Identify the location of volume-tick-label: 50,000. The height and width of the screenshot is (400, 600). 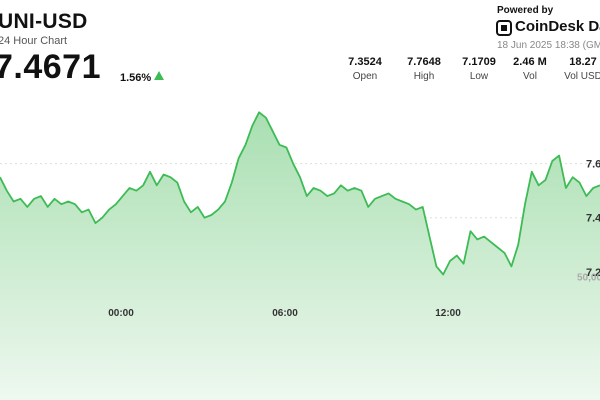
(588, 278).